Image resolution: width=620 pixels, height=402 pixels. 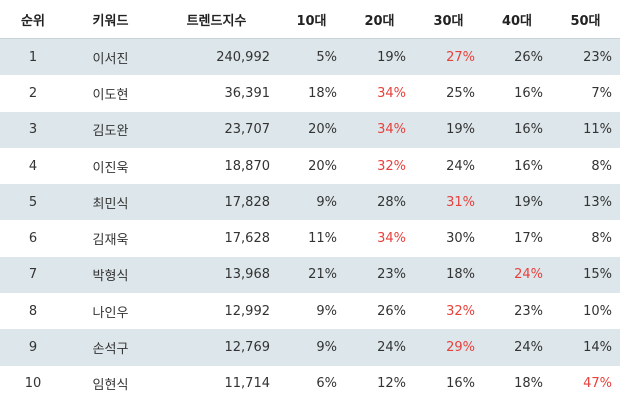 I want to click on table-cell: 최민식, so click(x=110, y=204).